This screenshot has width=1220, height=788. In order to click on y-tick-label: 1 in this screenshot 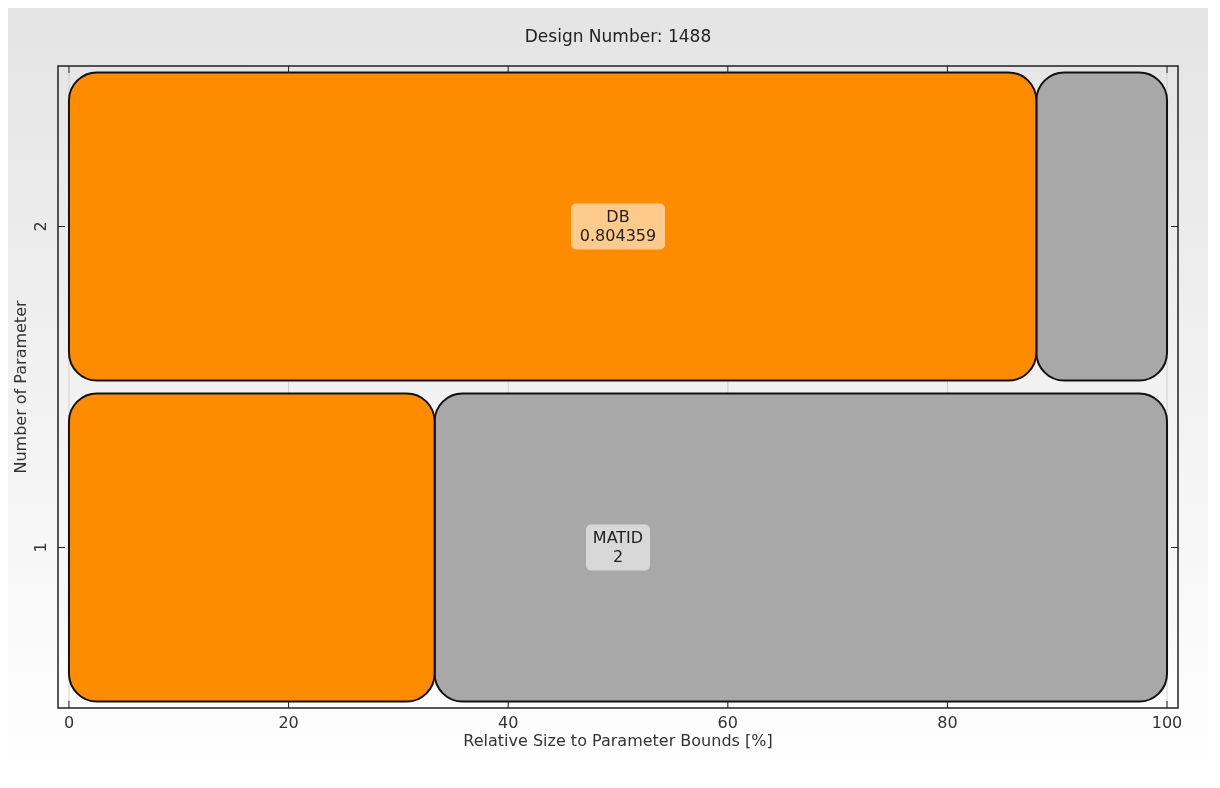, I will do `click(40, 547)`.